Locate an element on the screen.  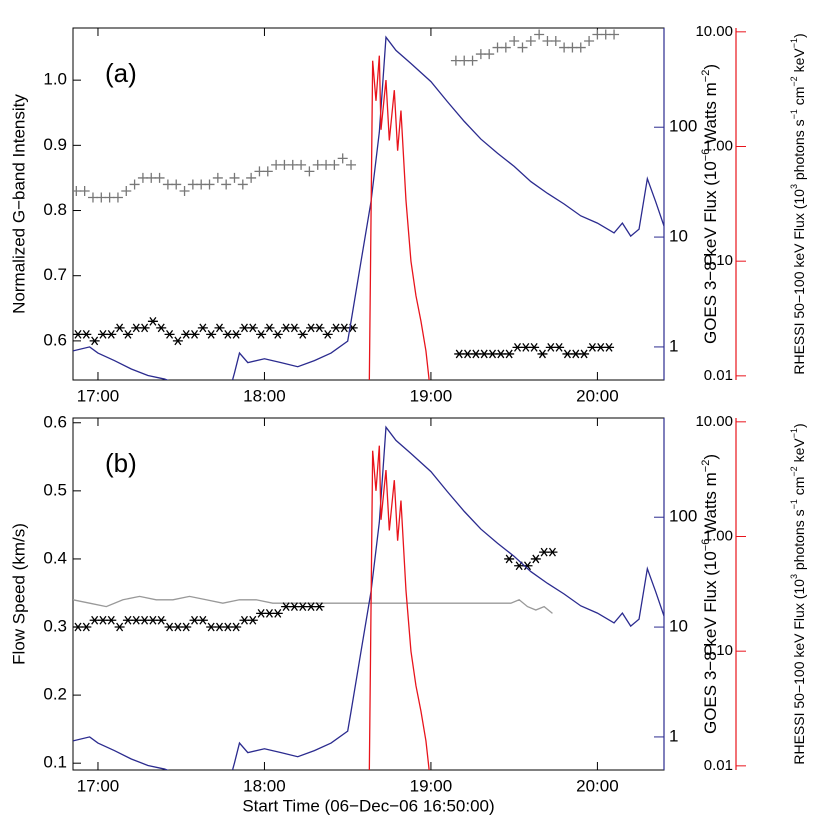
y2-axis-label-part: −2 is located at coordinates (706, 466).